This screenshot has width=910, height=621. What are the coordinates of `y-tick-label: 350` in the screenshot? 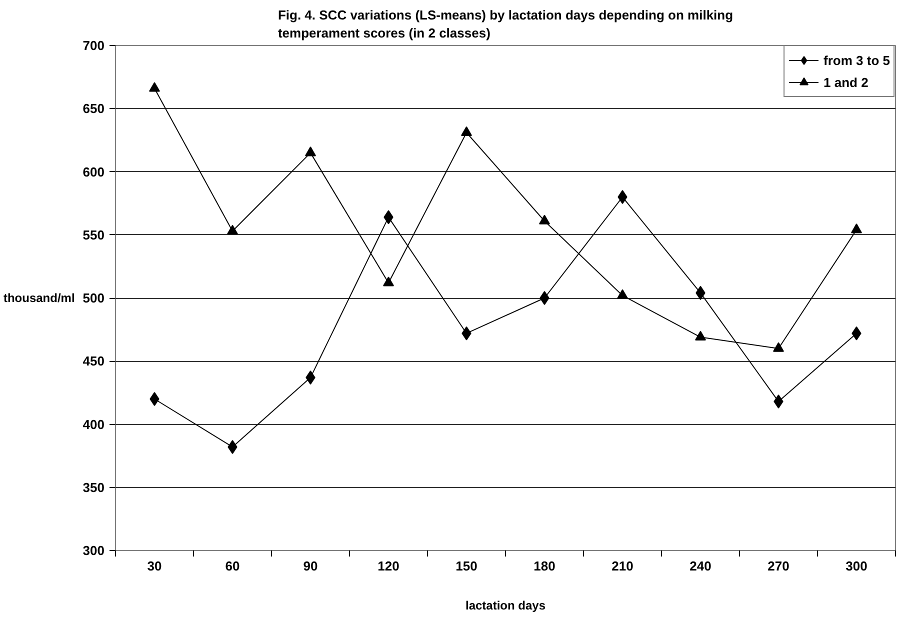 It's located at (93, 487).